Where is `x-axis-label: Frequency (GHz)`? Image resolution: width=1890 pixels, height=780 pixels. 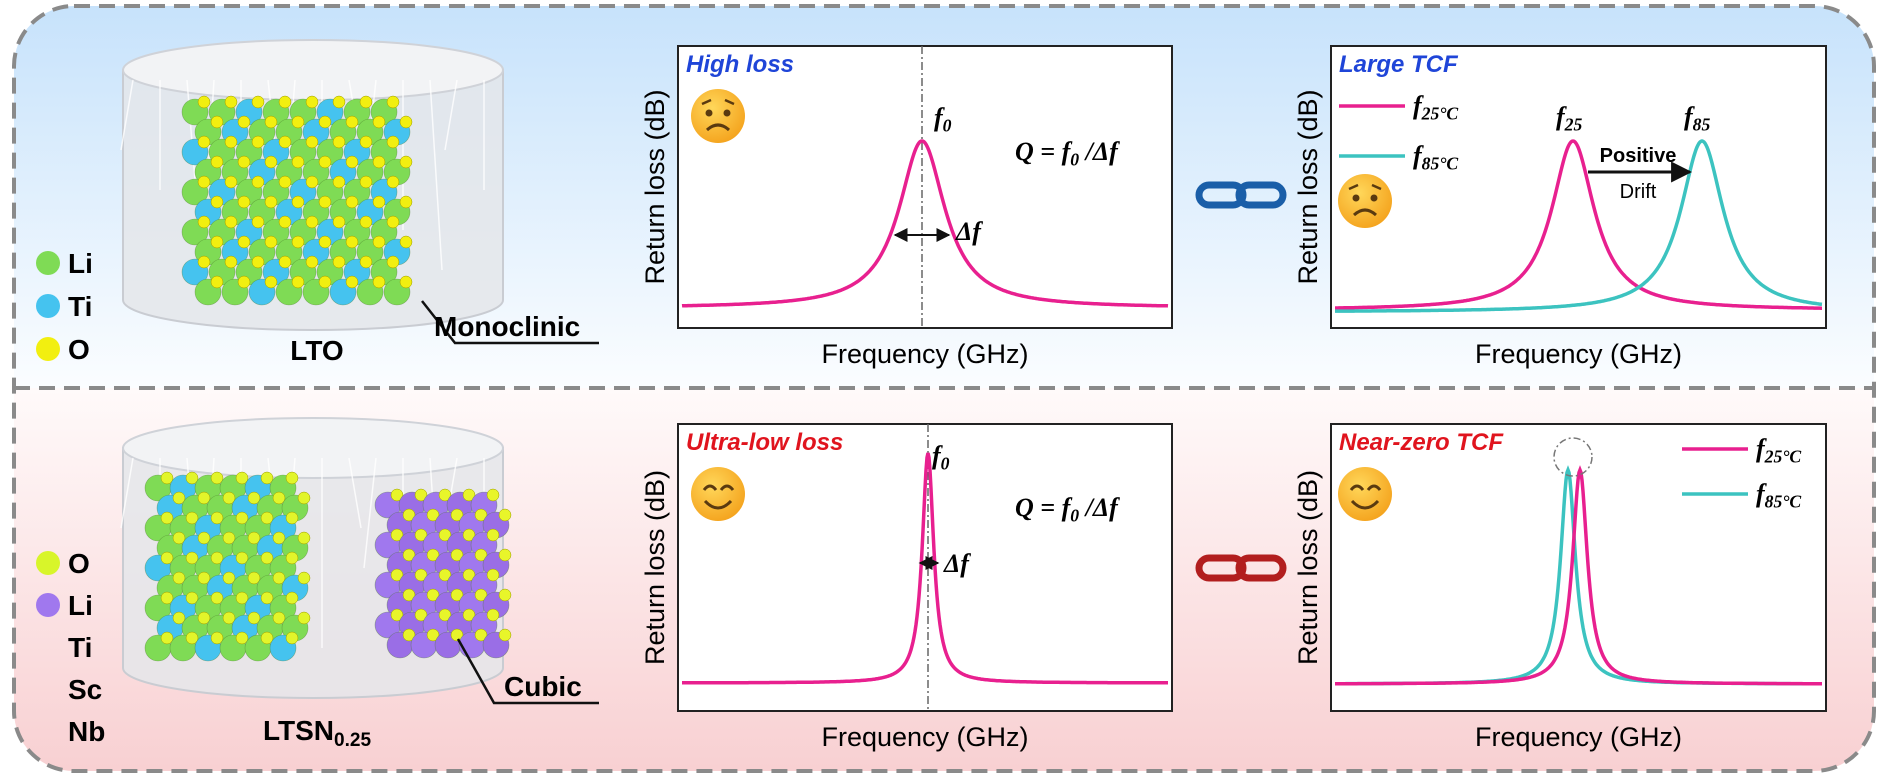
x-axis-label: Frequency (GHz) is located at coordinates (1578, 354).